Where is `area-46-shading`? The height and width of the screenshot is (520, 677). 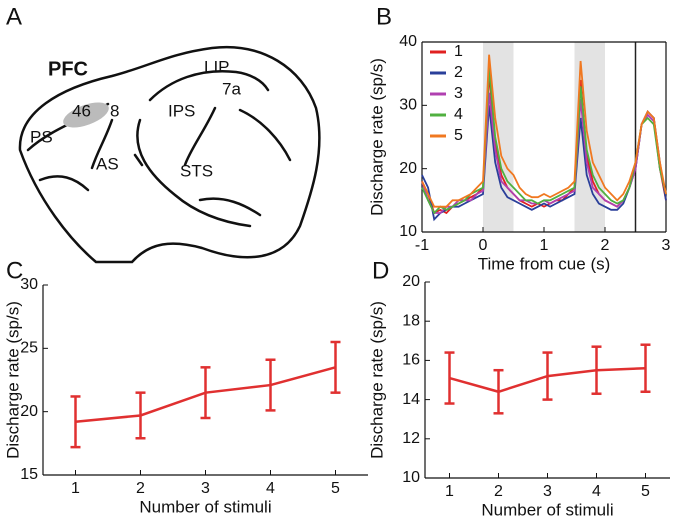 area-46-shading is located at coordinates (86, 115).